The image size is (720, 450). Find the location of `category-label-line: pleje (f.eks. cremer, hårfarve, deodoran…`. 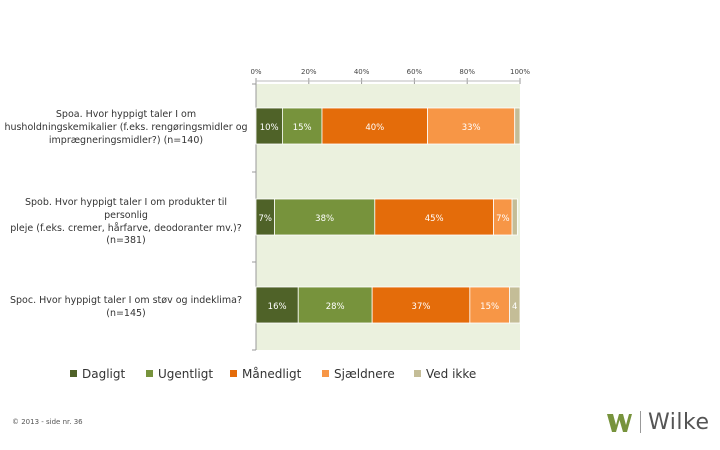

category-label-line: pleje (f.eks. cremer, hårfarve, deodoran… is located at coordinates (126, 228).